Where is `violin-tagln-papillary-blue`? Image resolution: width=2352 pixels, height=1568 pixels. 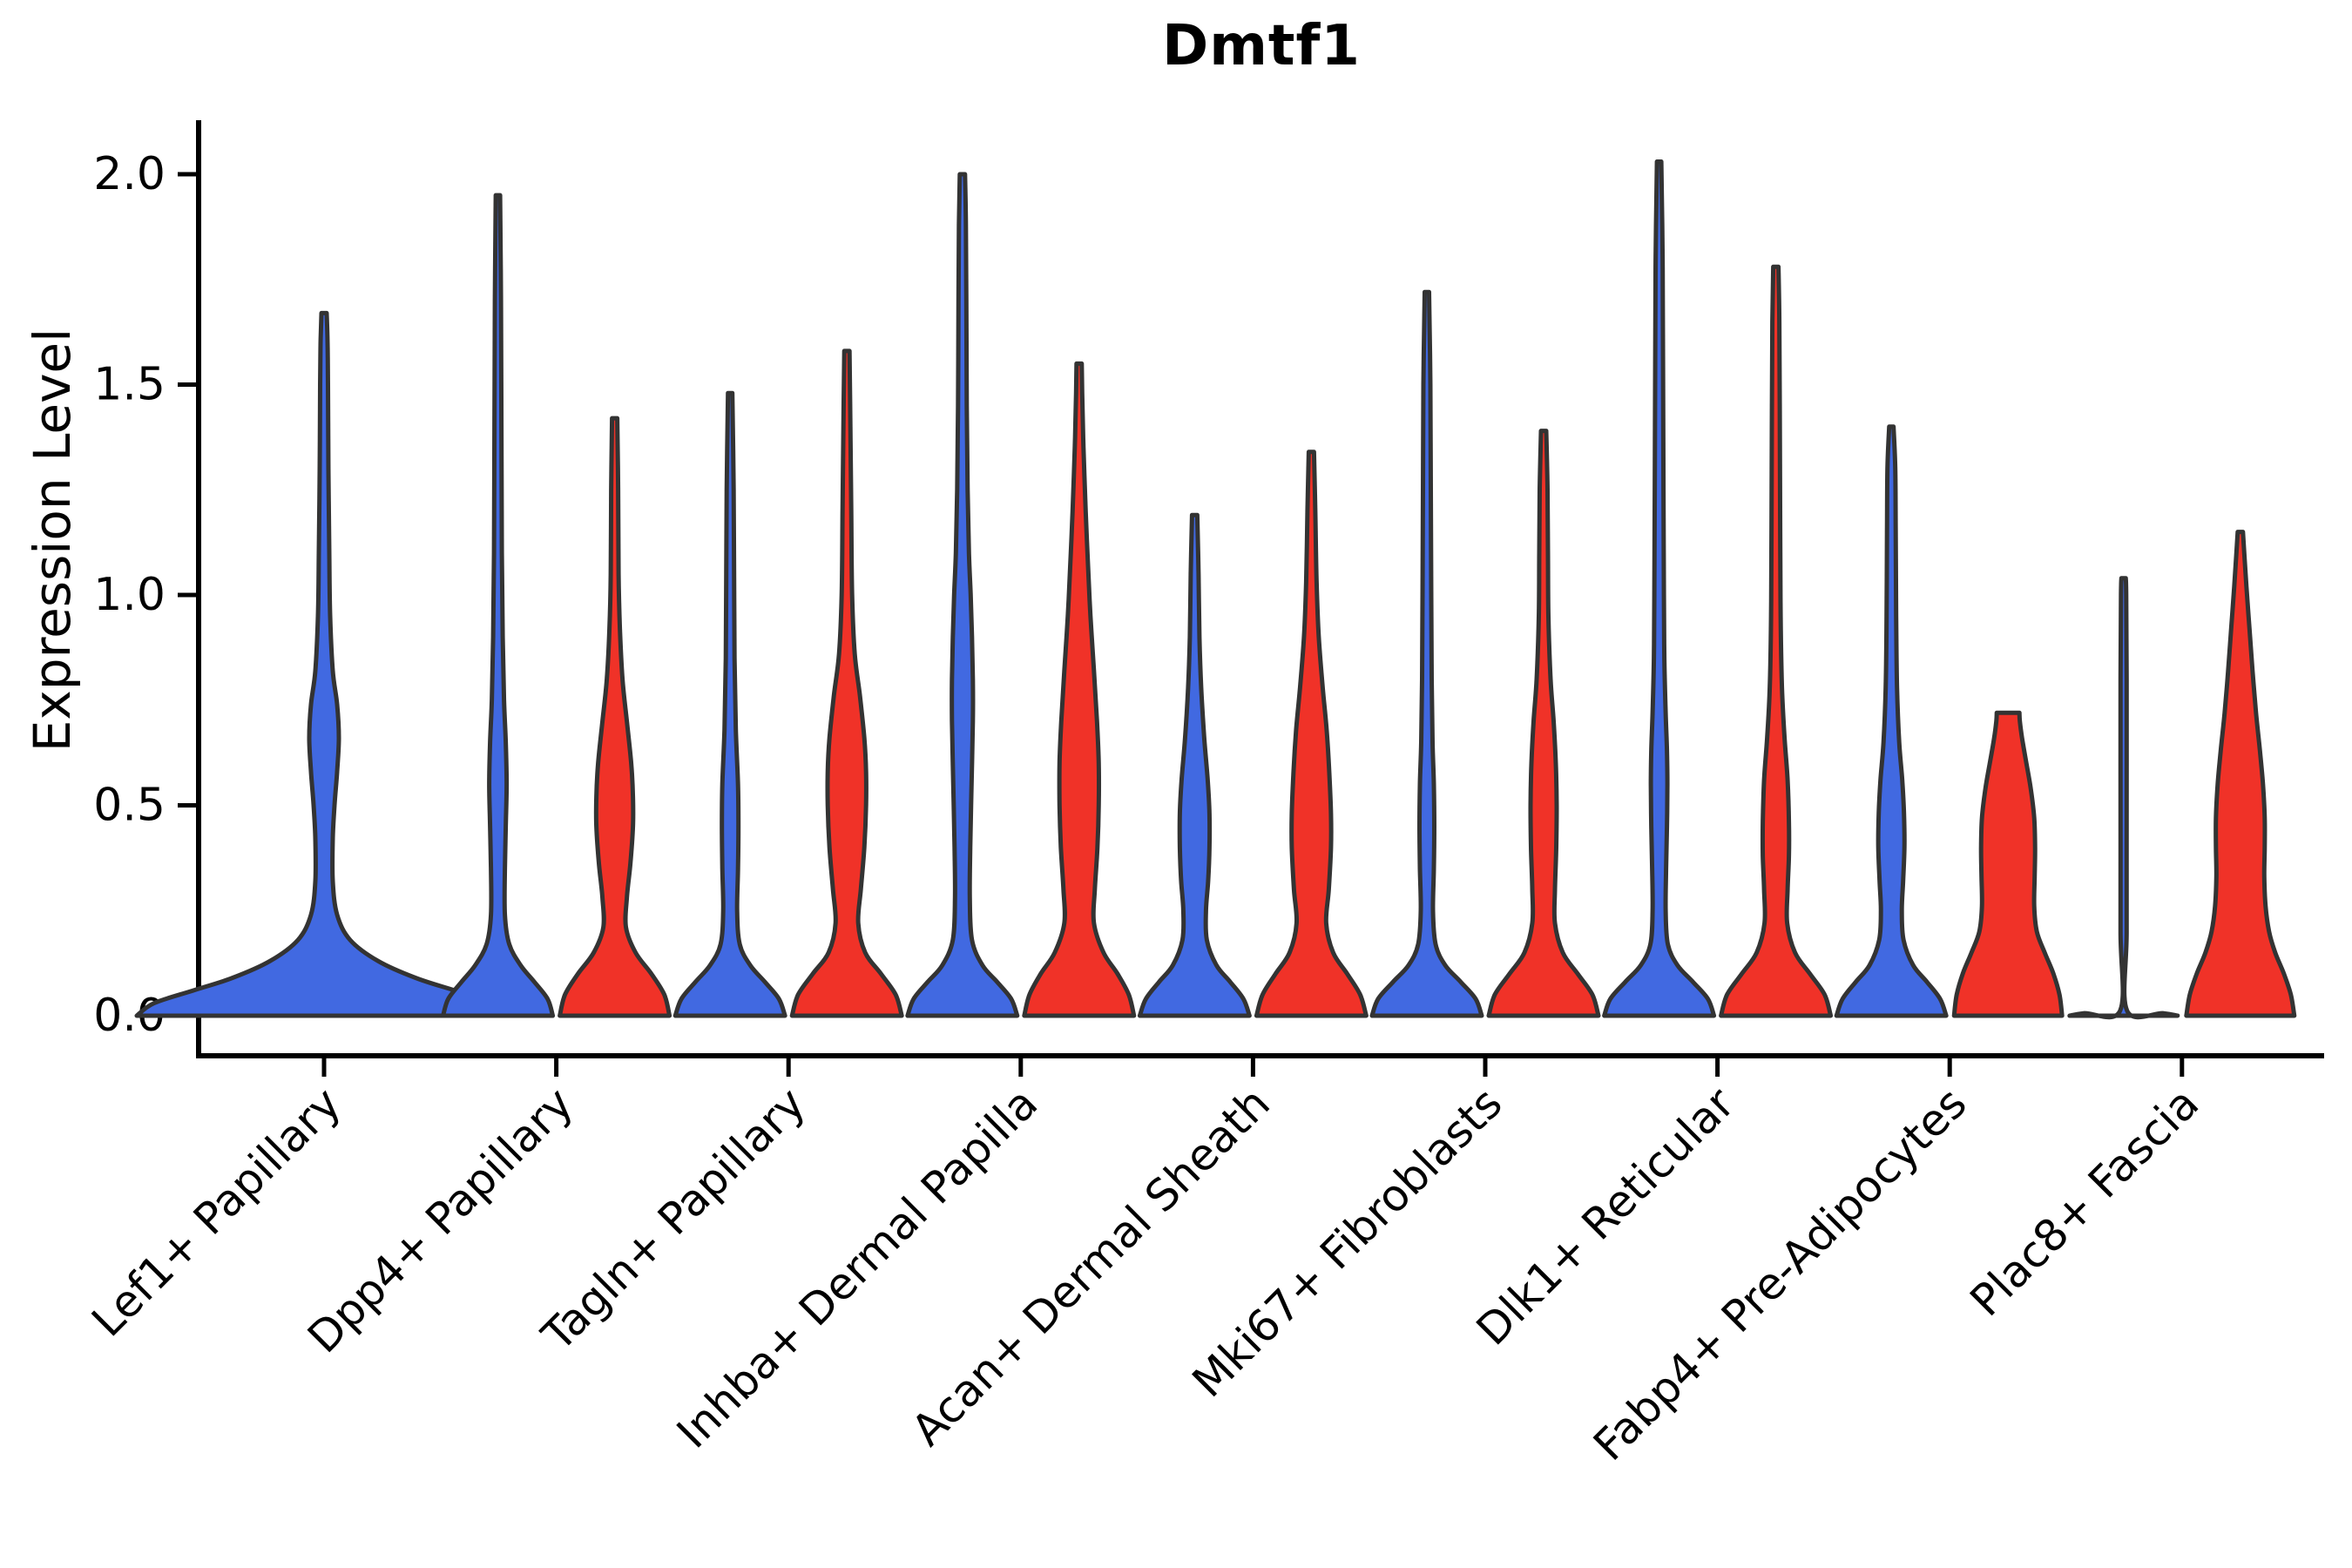
violin-tagln-papillary-blue is located at coordinates (729, 704).